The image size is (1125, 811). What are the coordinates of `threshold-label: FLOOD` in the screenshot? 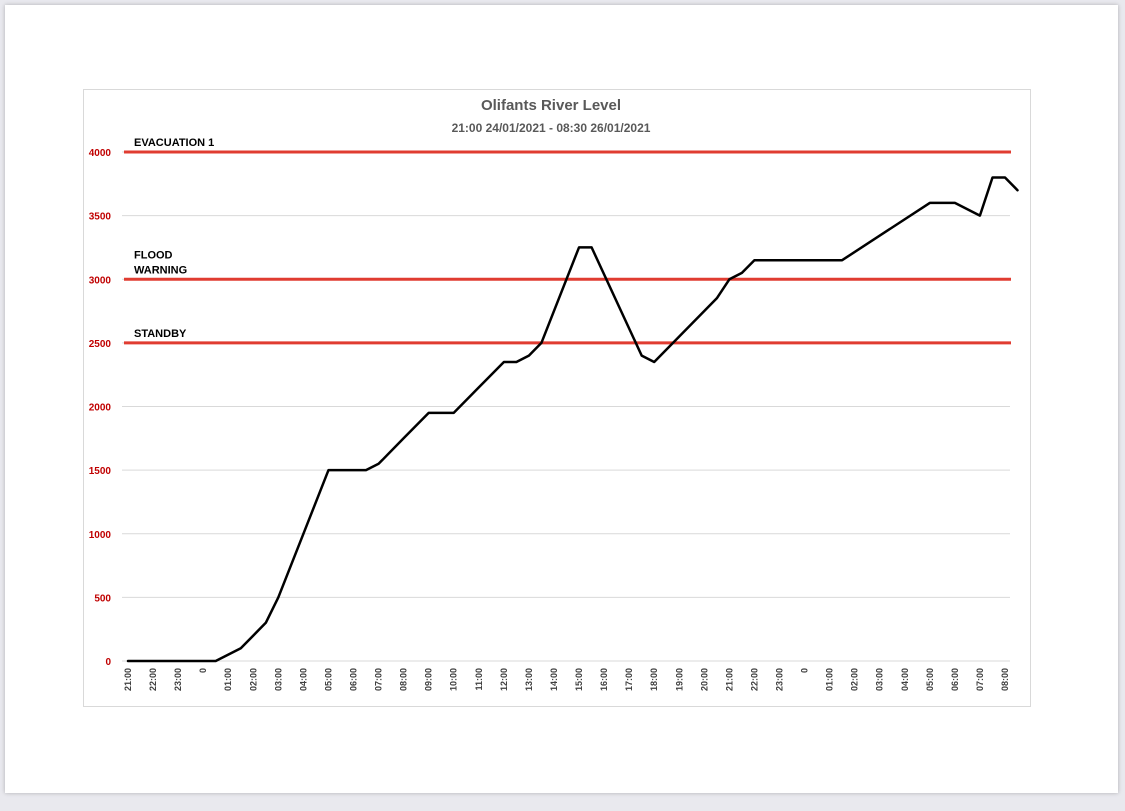 It's located at (153, 255).